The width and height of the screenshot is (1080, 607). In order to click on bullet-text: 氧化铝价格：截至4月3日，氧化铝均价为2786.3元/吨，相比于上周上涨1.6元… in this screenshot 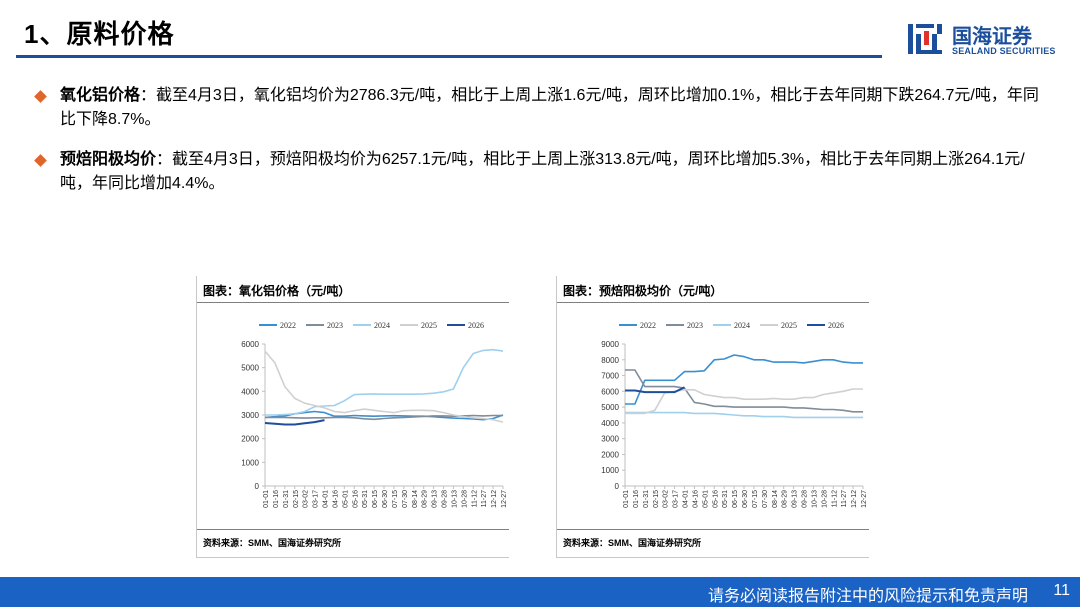, I will do `click(552, 108)`.